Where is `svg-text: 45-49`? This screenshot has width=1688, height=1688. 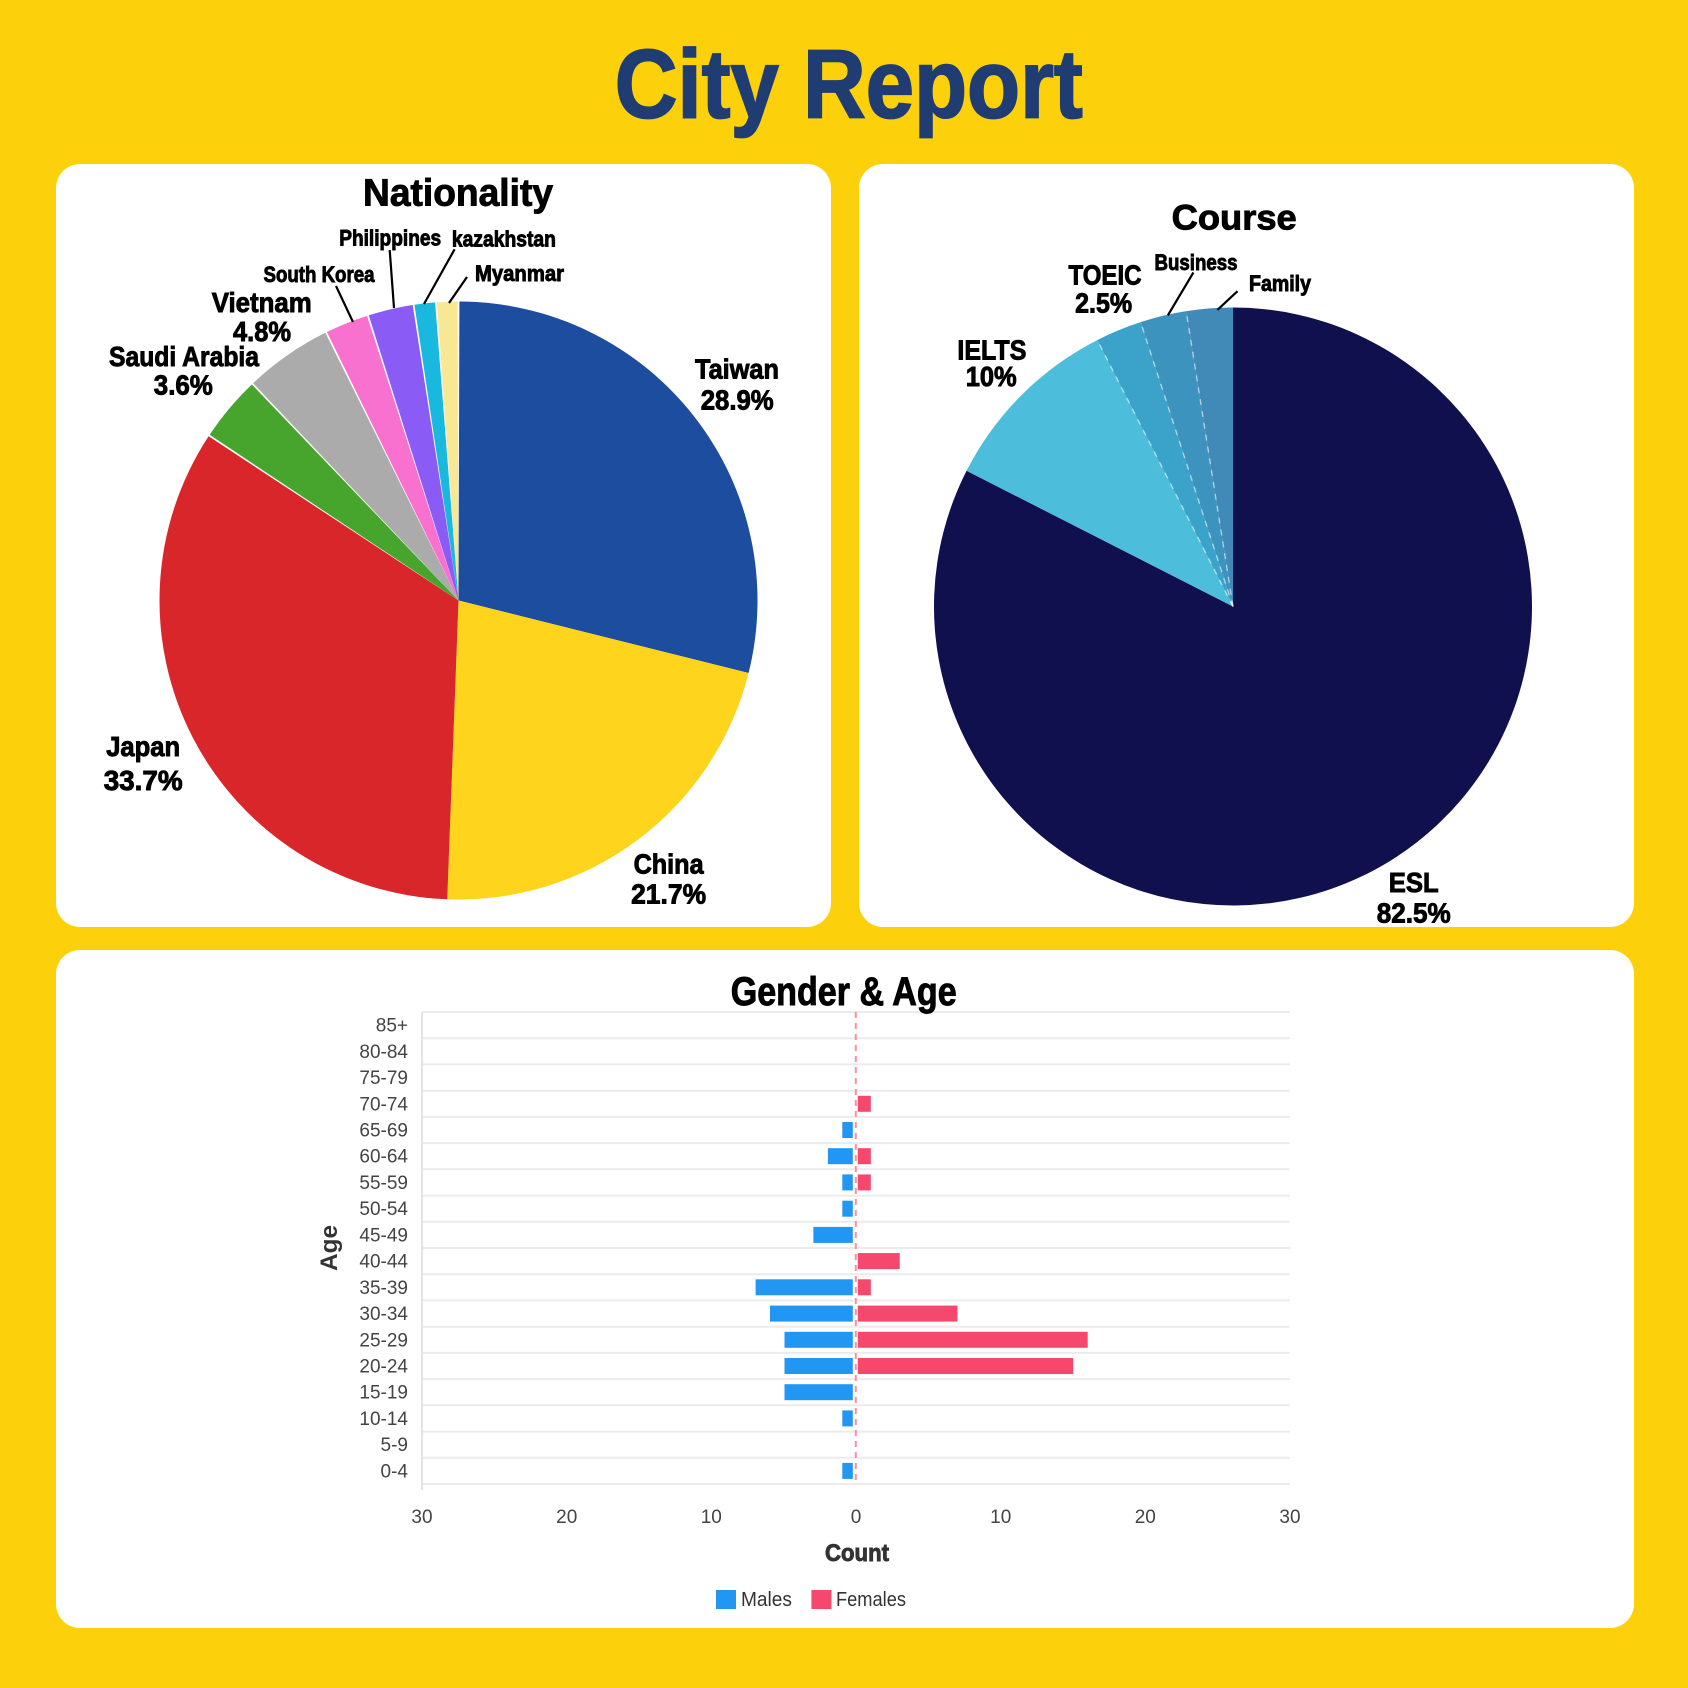 svg-text: 45-49 is located at coordinates (383, 1235).